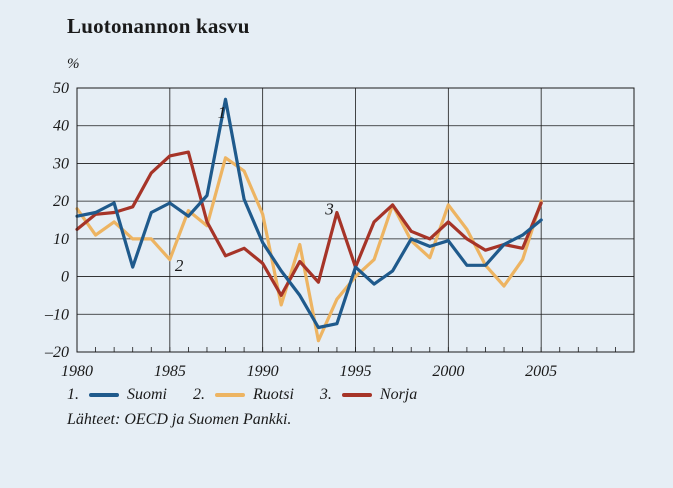 The width and height of the screenshot is (673, 488). What do you see at coordinates (61, 88) in the screenshot?
I see `y-tick-label: 50` at bounding box center [61, 88].